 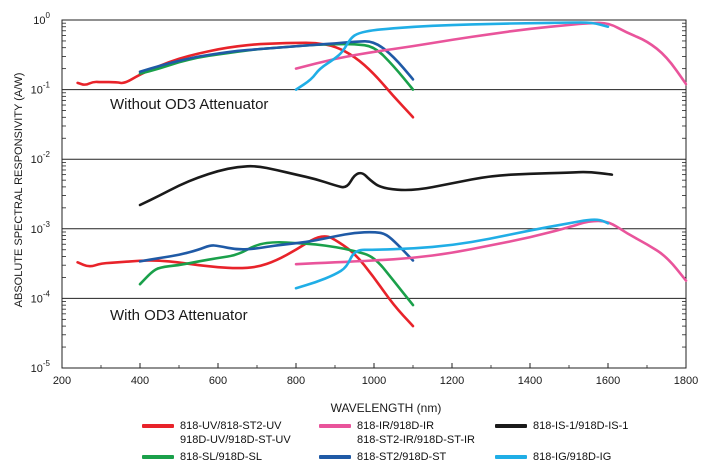 I want to click on x-tick-label: 1000, so click(x=374, y=381).